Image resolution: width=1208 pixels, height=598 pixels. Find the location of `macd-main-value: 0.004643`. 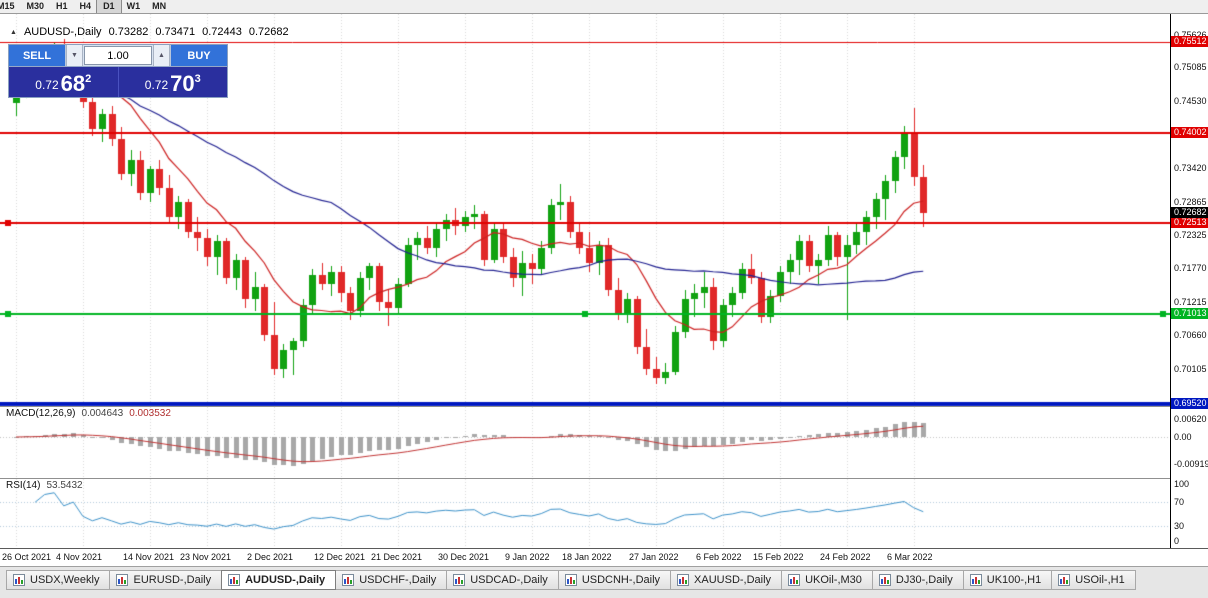

macd-main-value: 0.004643 is located at coordinates (102, 413).